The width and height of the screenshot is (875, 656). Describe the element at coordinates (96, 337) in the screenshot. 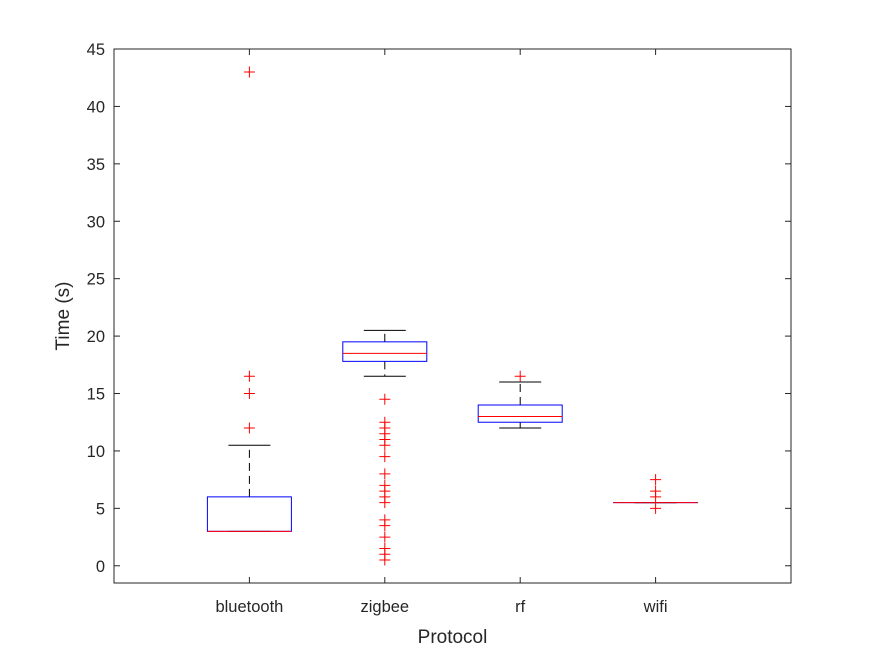

I see `y-tick-label: 20` at that location.